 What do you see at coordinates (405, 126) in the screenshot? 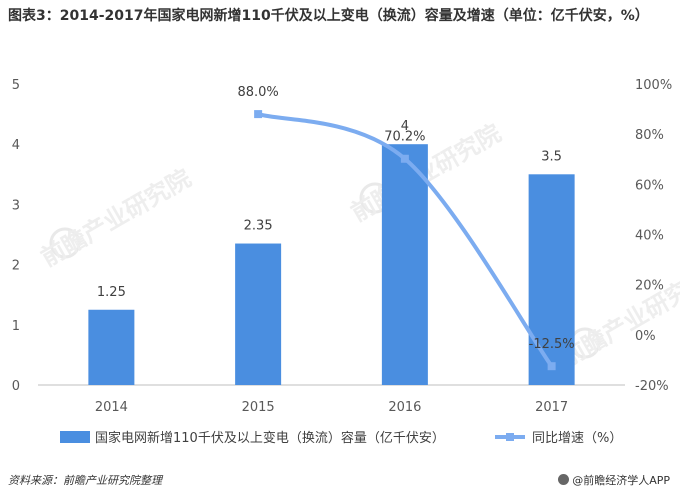
I see `bar-value-label: 4` at bounding box center [405, 126].